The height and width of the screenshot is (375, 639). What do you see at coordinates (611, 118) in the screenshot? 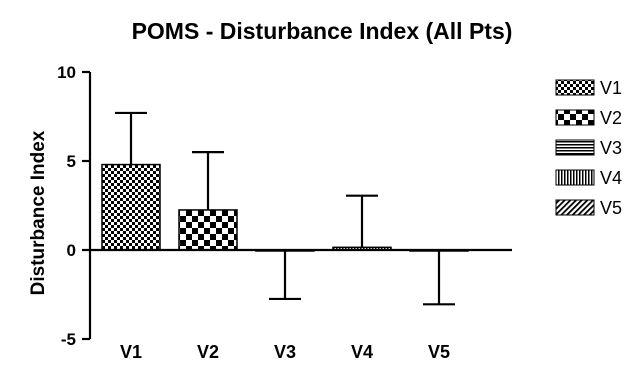
I see `legend-label-v2: V2` at bounding box center [611, 118].